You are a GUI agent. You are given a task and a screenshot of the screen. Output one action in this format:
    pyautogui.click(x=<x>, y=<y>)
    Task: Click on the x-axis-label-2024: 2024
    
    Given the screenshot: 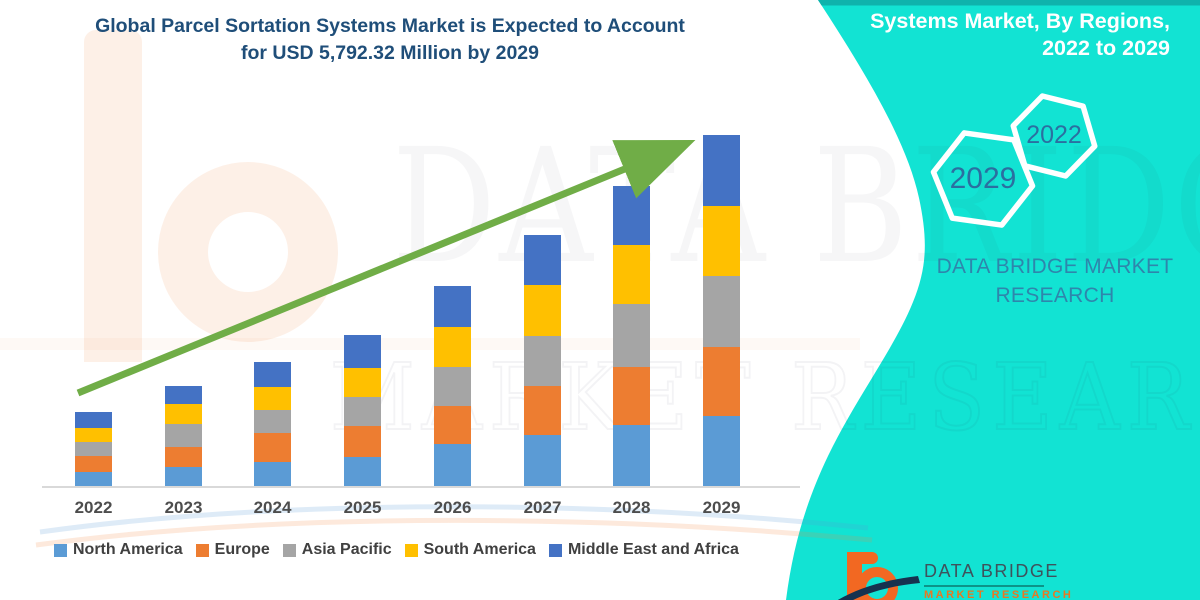 What is the action you would take?
    pyautogui.click(x=272, y=507)
    